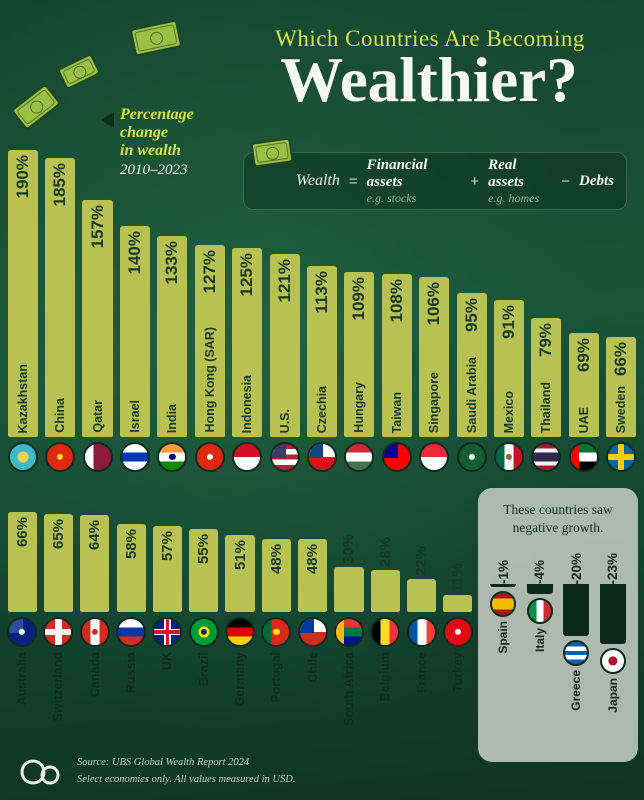 The image size is (644, 800). Describe the element at coordinates (621, 311) in the screenshot. I see `chart-column: 66% Sweden` at that location.